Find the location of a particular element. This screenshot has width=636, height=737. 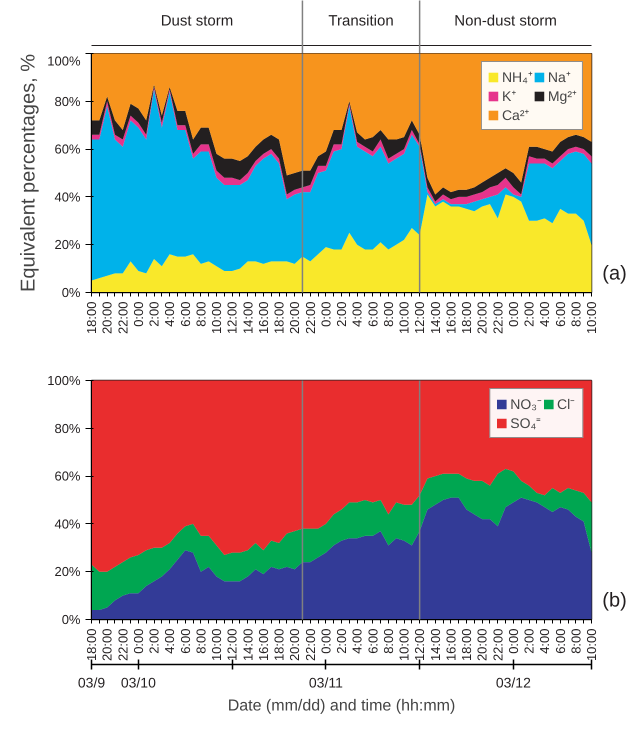

x2-tick-label: 03/12 is located at coordinates (514, 682).